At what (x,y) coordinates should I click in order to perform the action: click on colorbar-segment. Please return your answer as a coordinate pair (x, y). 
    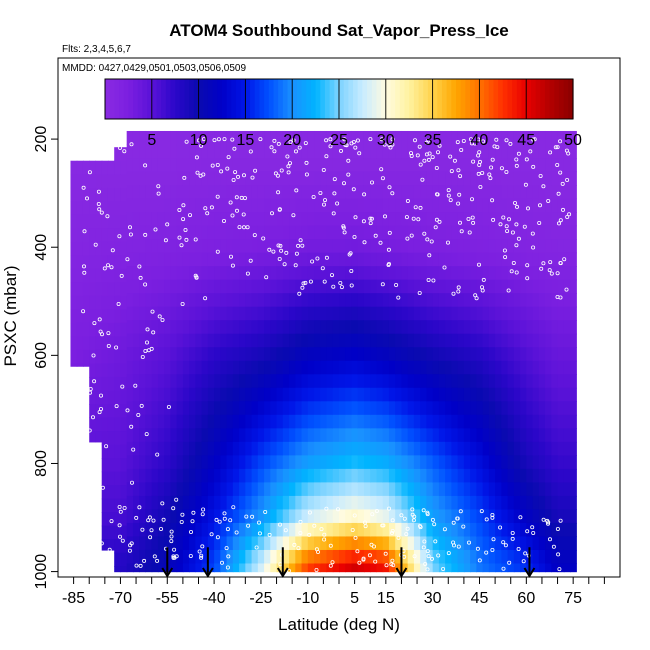
    Looking at the image, I should click on (332, 99).